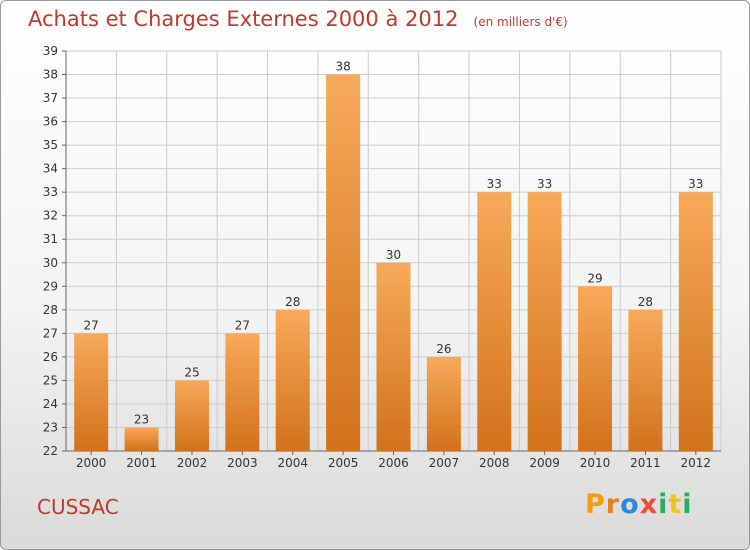 The image size is (750, 550). I want to click on y-tick-label: 35, so click(50, 145).